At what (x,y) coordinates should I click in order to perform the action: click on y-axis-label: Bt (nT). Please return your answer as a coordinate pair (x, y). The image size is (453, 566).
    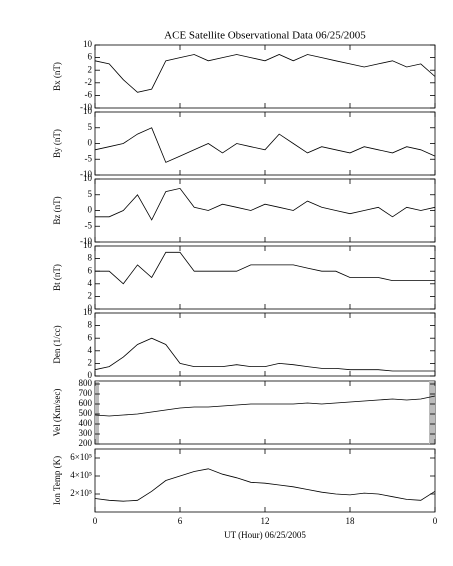
    Looking at the image, I should click on (57, 277).